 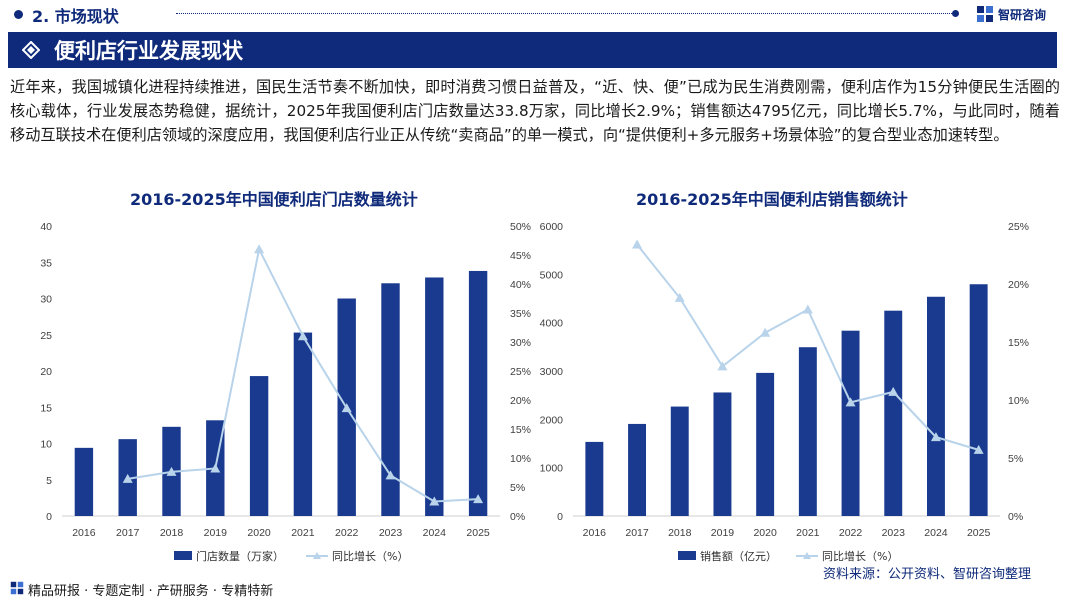 I want to click on chart-1-title: 2016-2025年中国便利店门店数量统计, so click(x=274, y=199).